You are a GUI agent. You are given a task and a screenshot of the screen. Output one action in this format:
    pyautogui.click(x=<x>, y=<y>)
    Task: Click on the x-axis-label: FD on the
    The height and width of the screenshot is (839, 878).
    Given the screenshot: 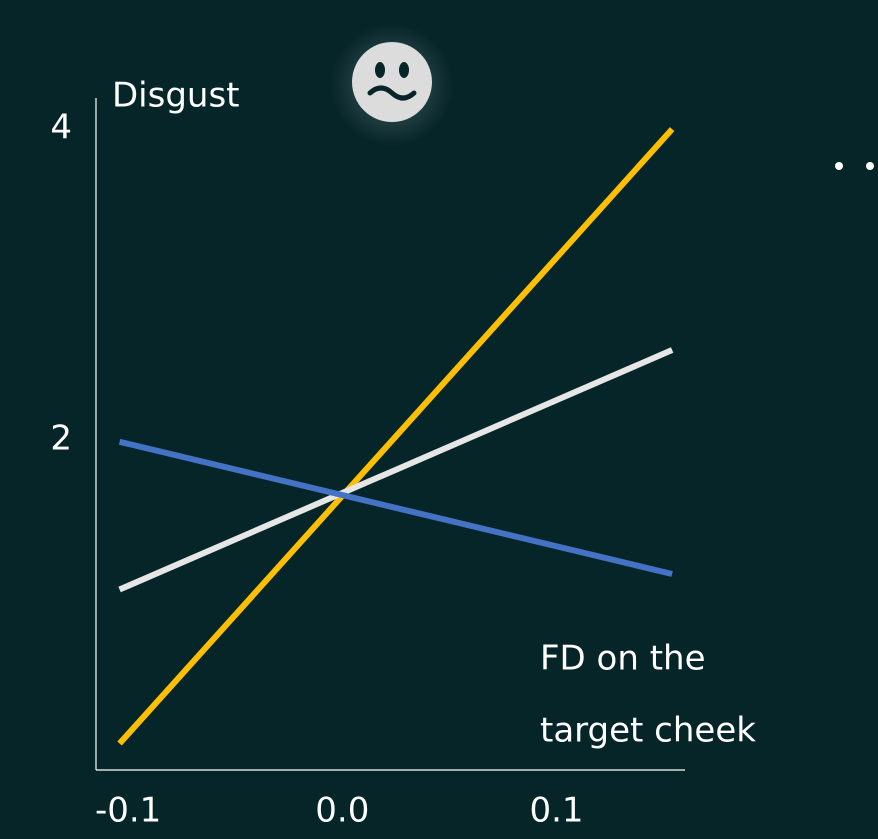 What is the action you would take?
    pyautogui.click(x=623, y=659)
    